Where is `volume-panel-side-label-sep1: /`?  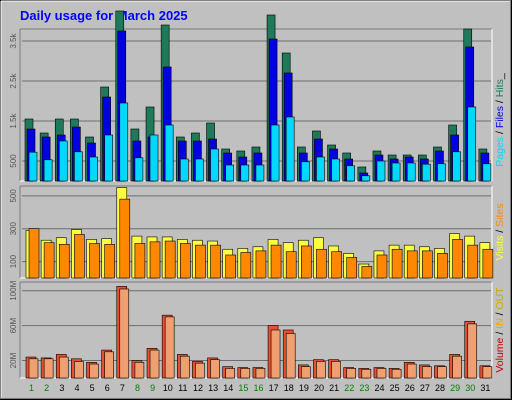 volume-panel-side-label-sep1: / is located at coordinates (500, 333).